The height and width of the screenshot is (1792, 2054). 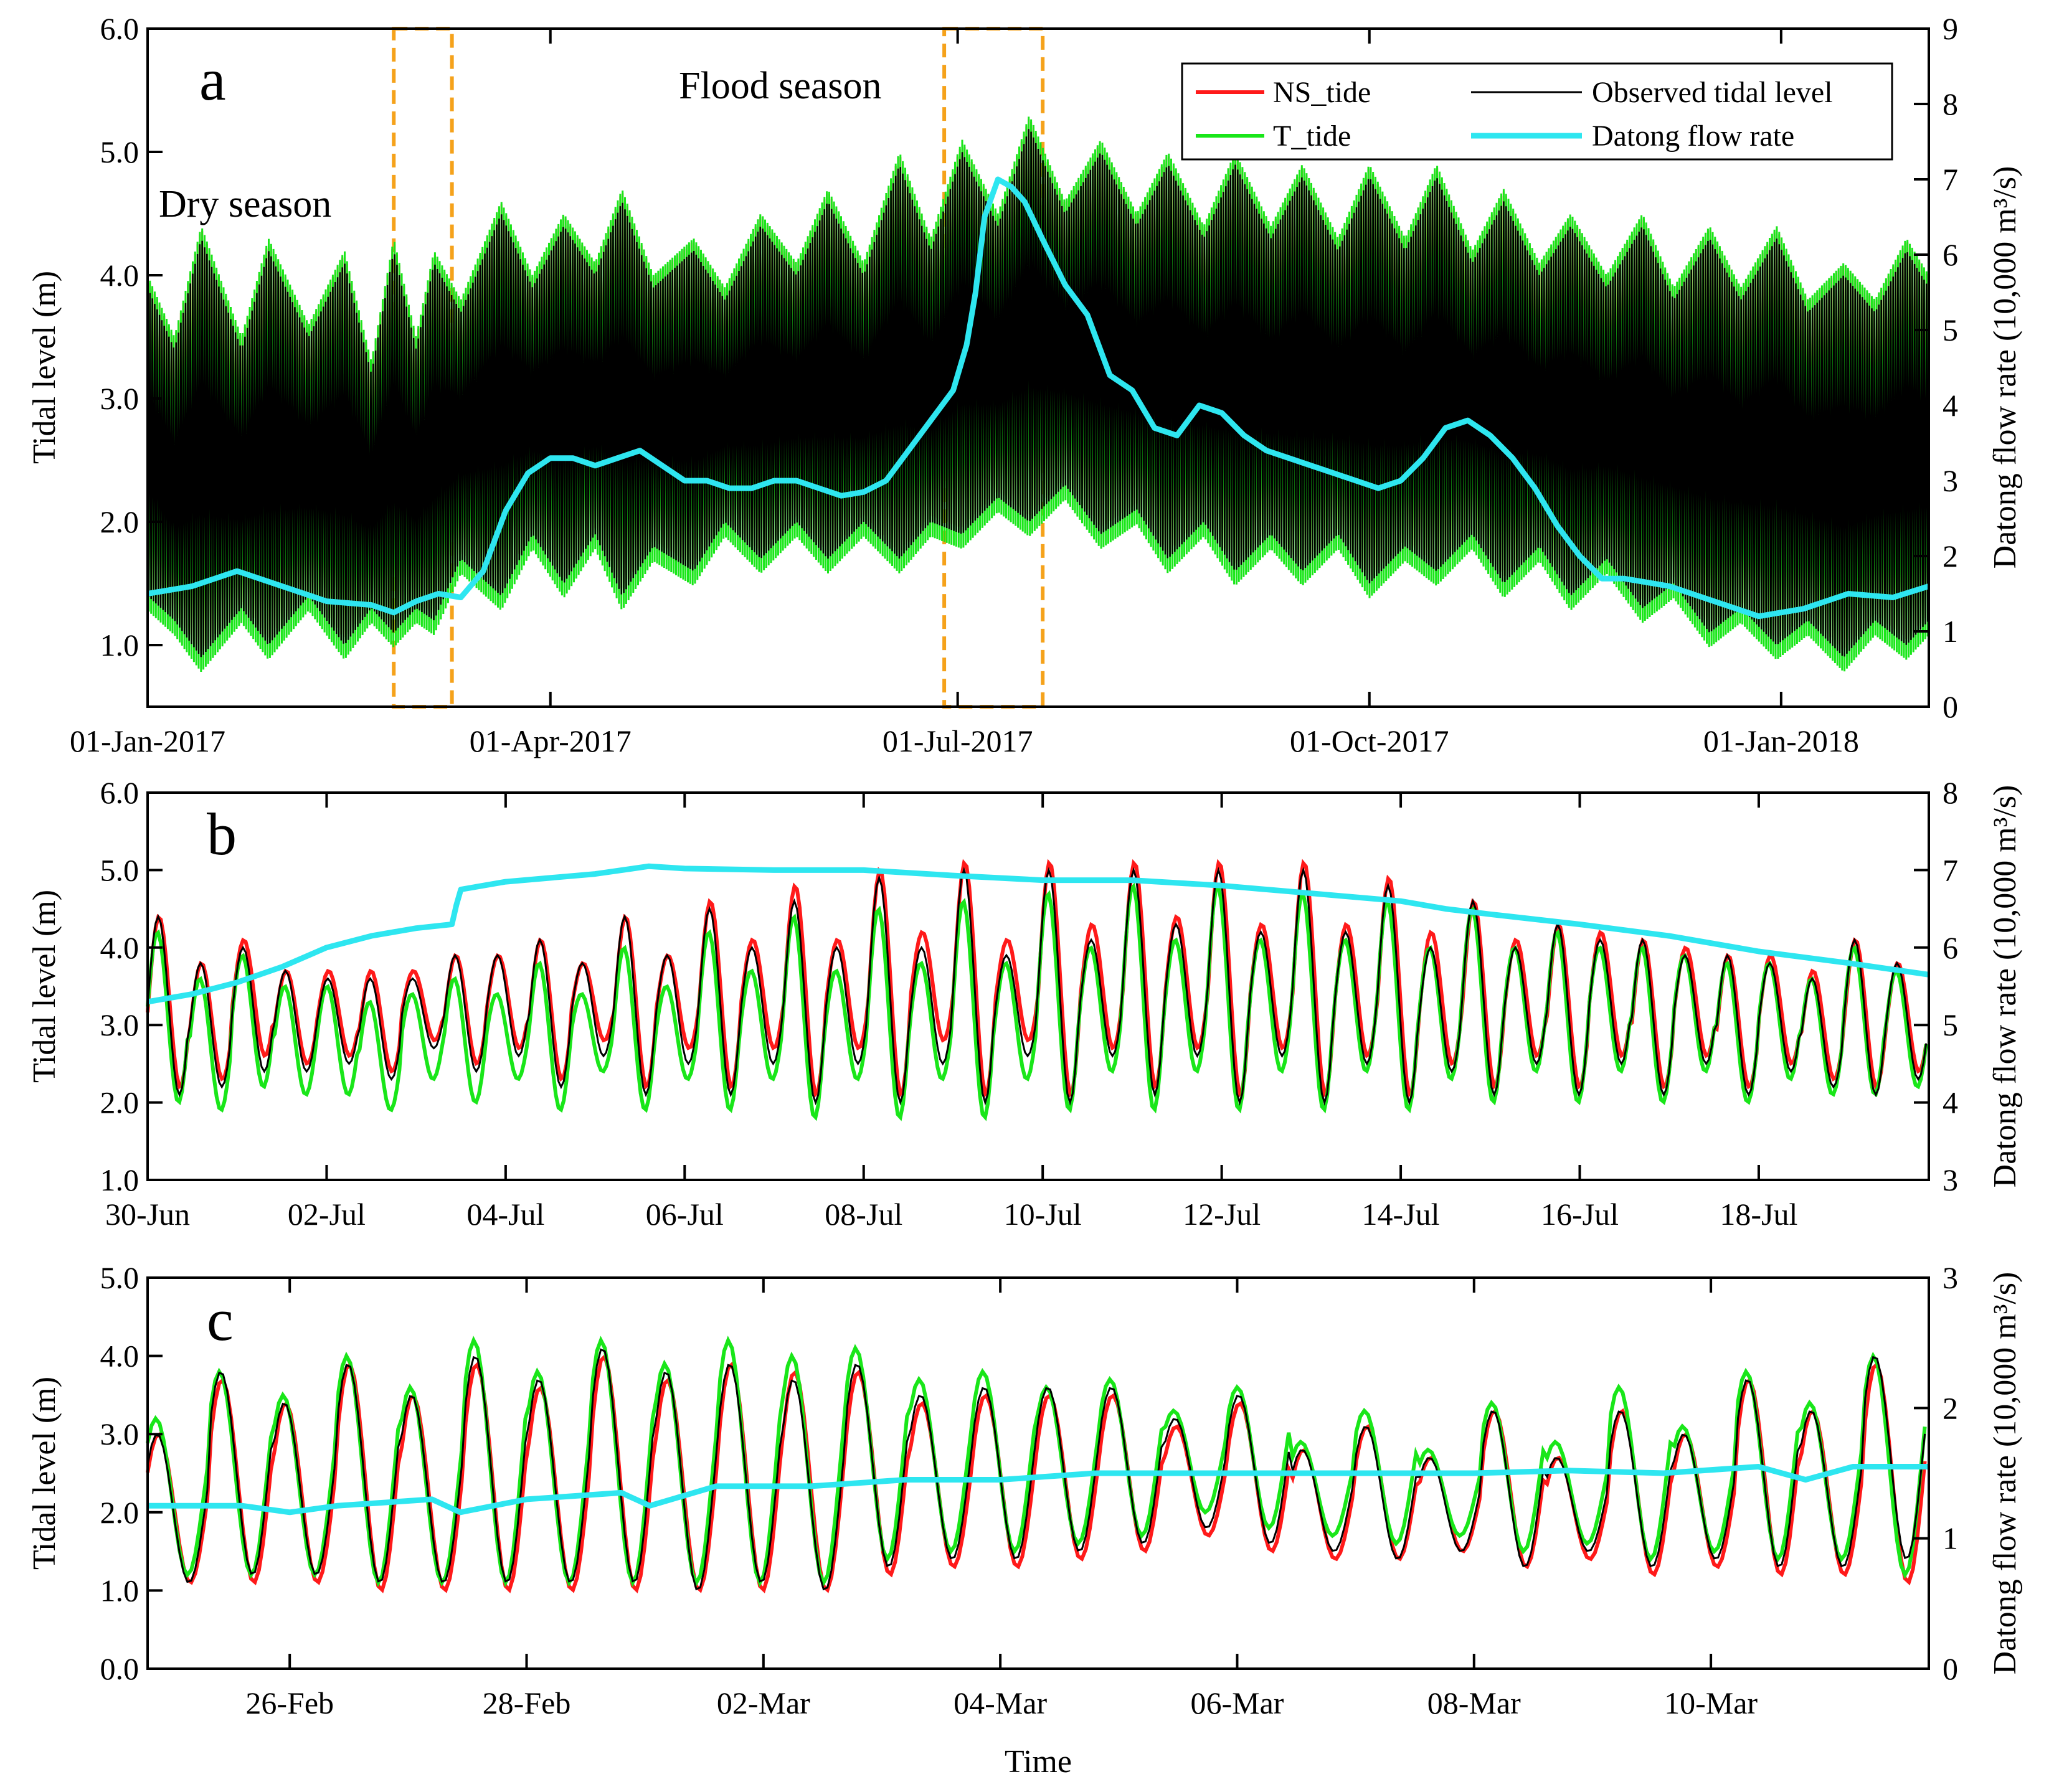 What do you see at coordinates (1401, 1215) in the screenshot?
I see `x-tick-label: 14-Jul` at bounding box center [1401, 1215].